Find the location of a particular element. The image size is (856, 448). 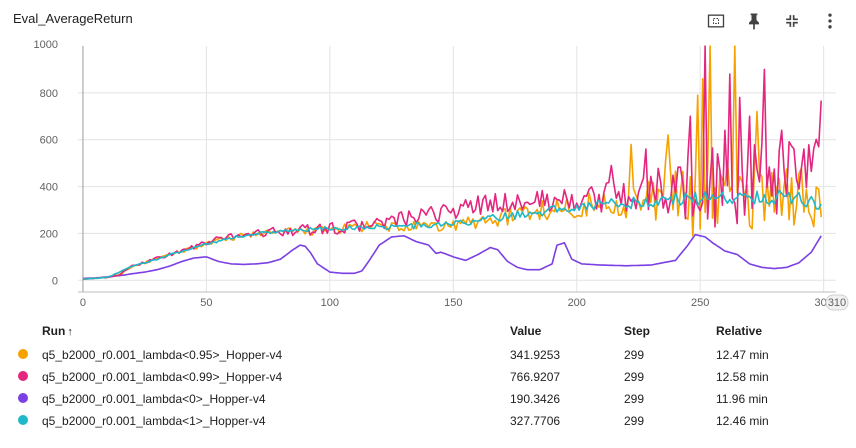

x-tick-label: 200 is located at coordinates (577, 303).